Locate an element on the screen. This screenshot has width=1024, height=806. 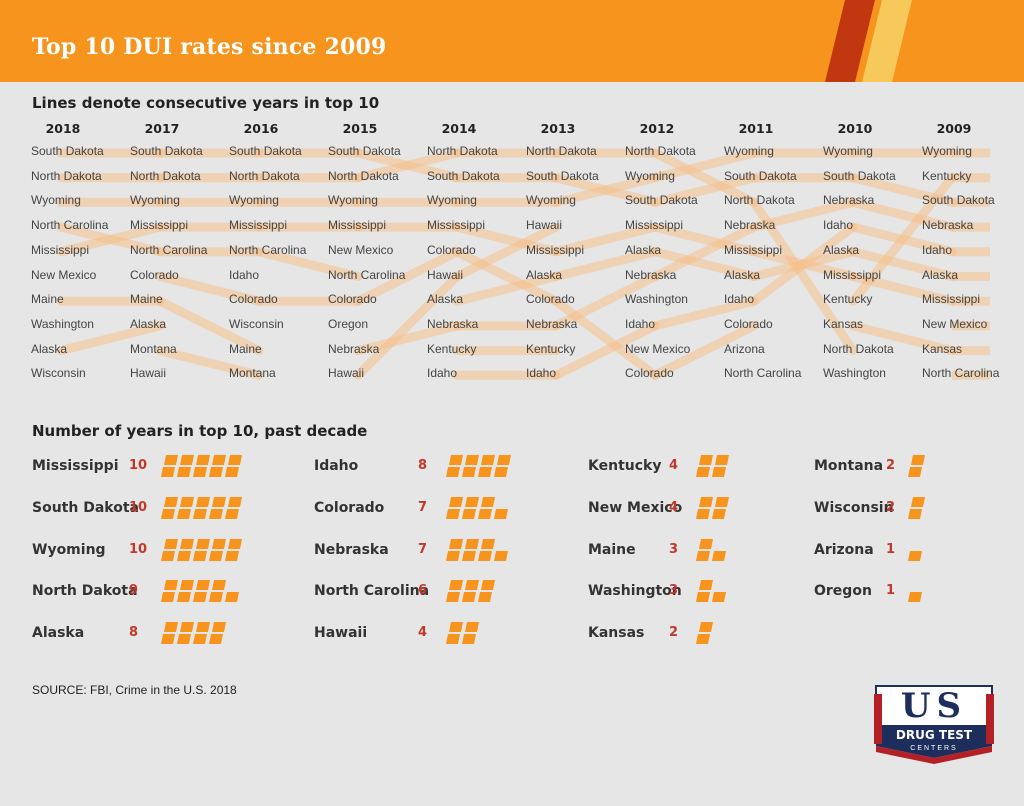
page-title: Top 10 DUI rates since 2009 is located at coordinates (209, 47).